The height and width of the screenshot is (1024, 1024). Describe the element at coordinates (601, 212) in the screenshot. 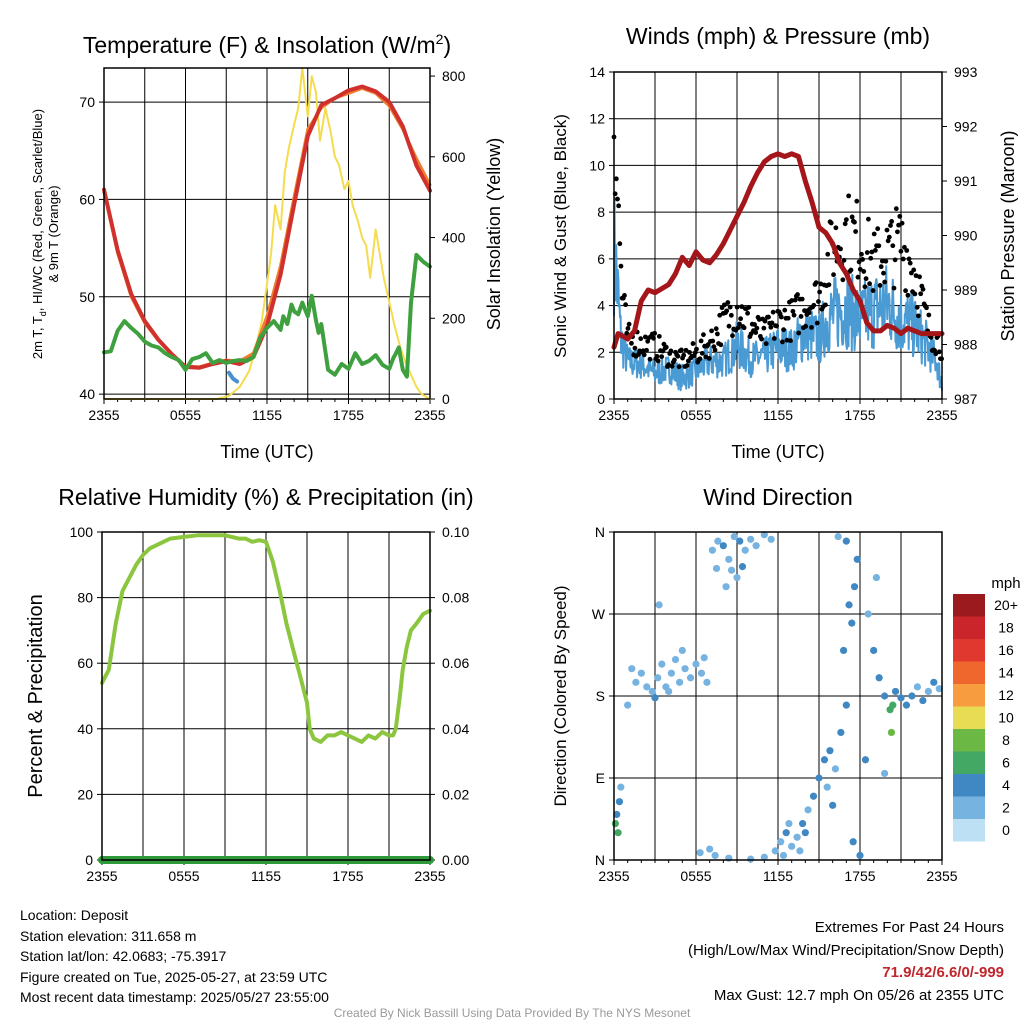

I see `y-tick-label: 8` at that location.